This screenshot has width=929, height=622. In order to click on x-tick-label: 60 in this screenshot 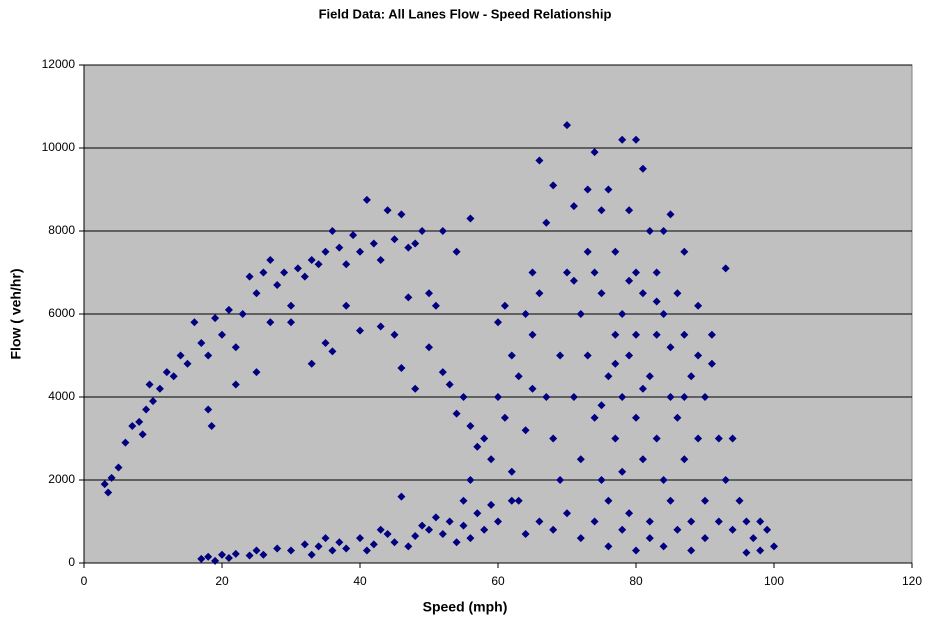, I will do `click(498, 581)`.